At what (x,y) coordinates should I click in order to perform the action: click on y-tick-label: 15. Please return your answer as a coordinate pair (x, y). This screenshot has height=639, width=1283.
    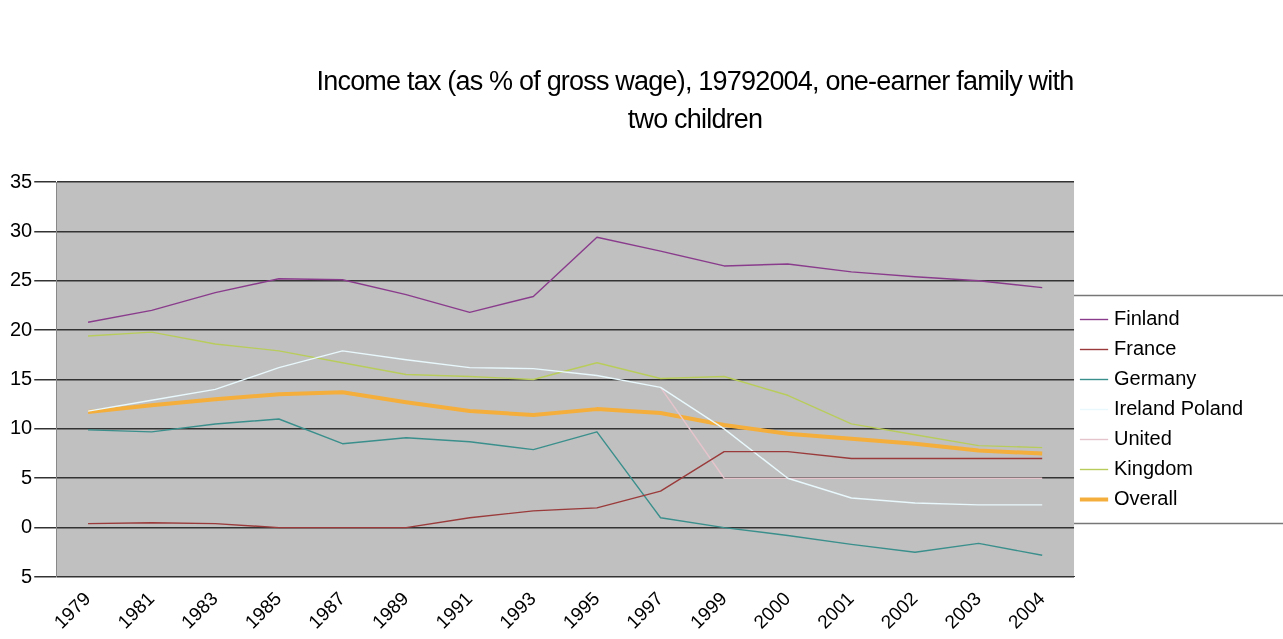
    Looking at the image, I should click on (21, 378).